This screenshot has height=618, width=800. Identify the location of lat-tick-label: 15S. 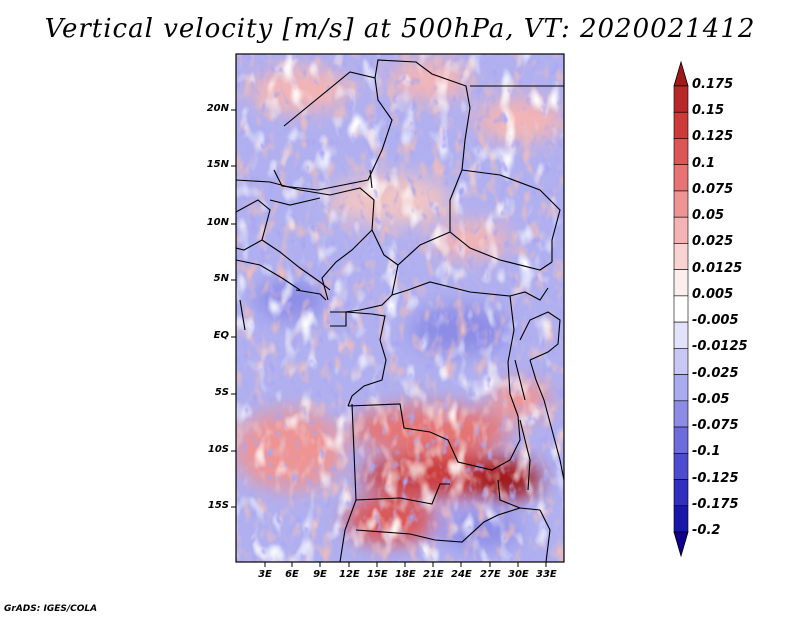
(218, 505).